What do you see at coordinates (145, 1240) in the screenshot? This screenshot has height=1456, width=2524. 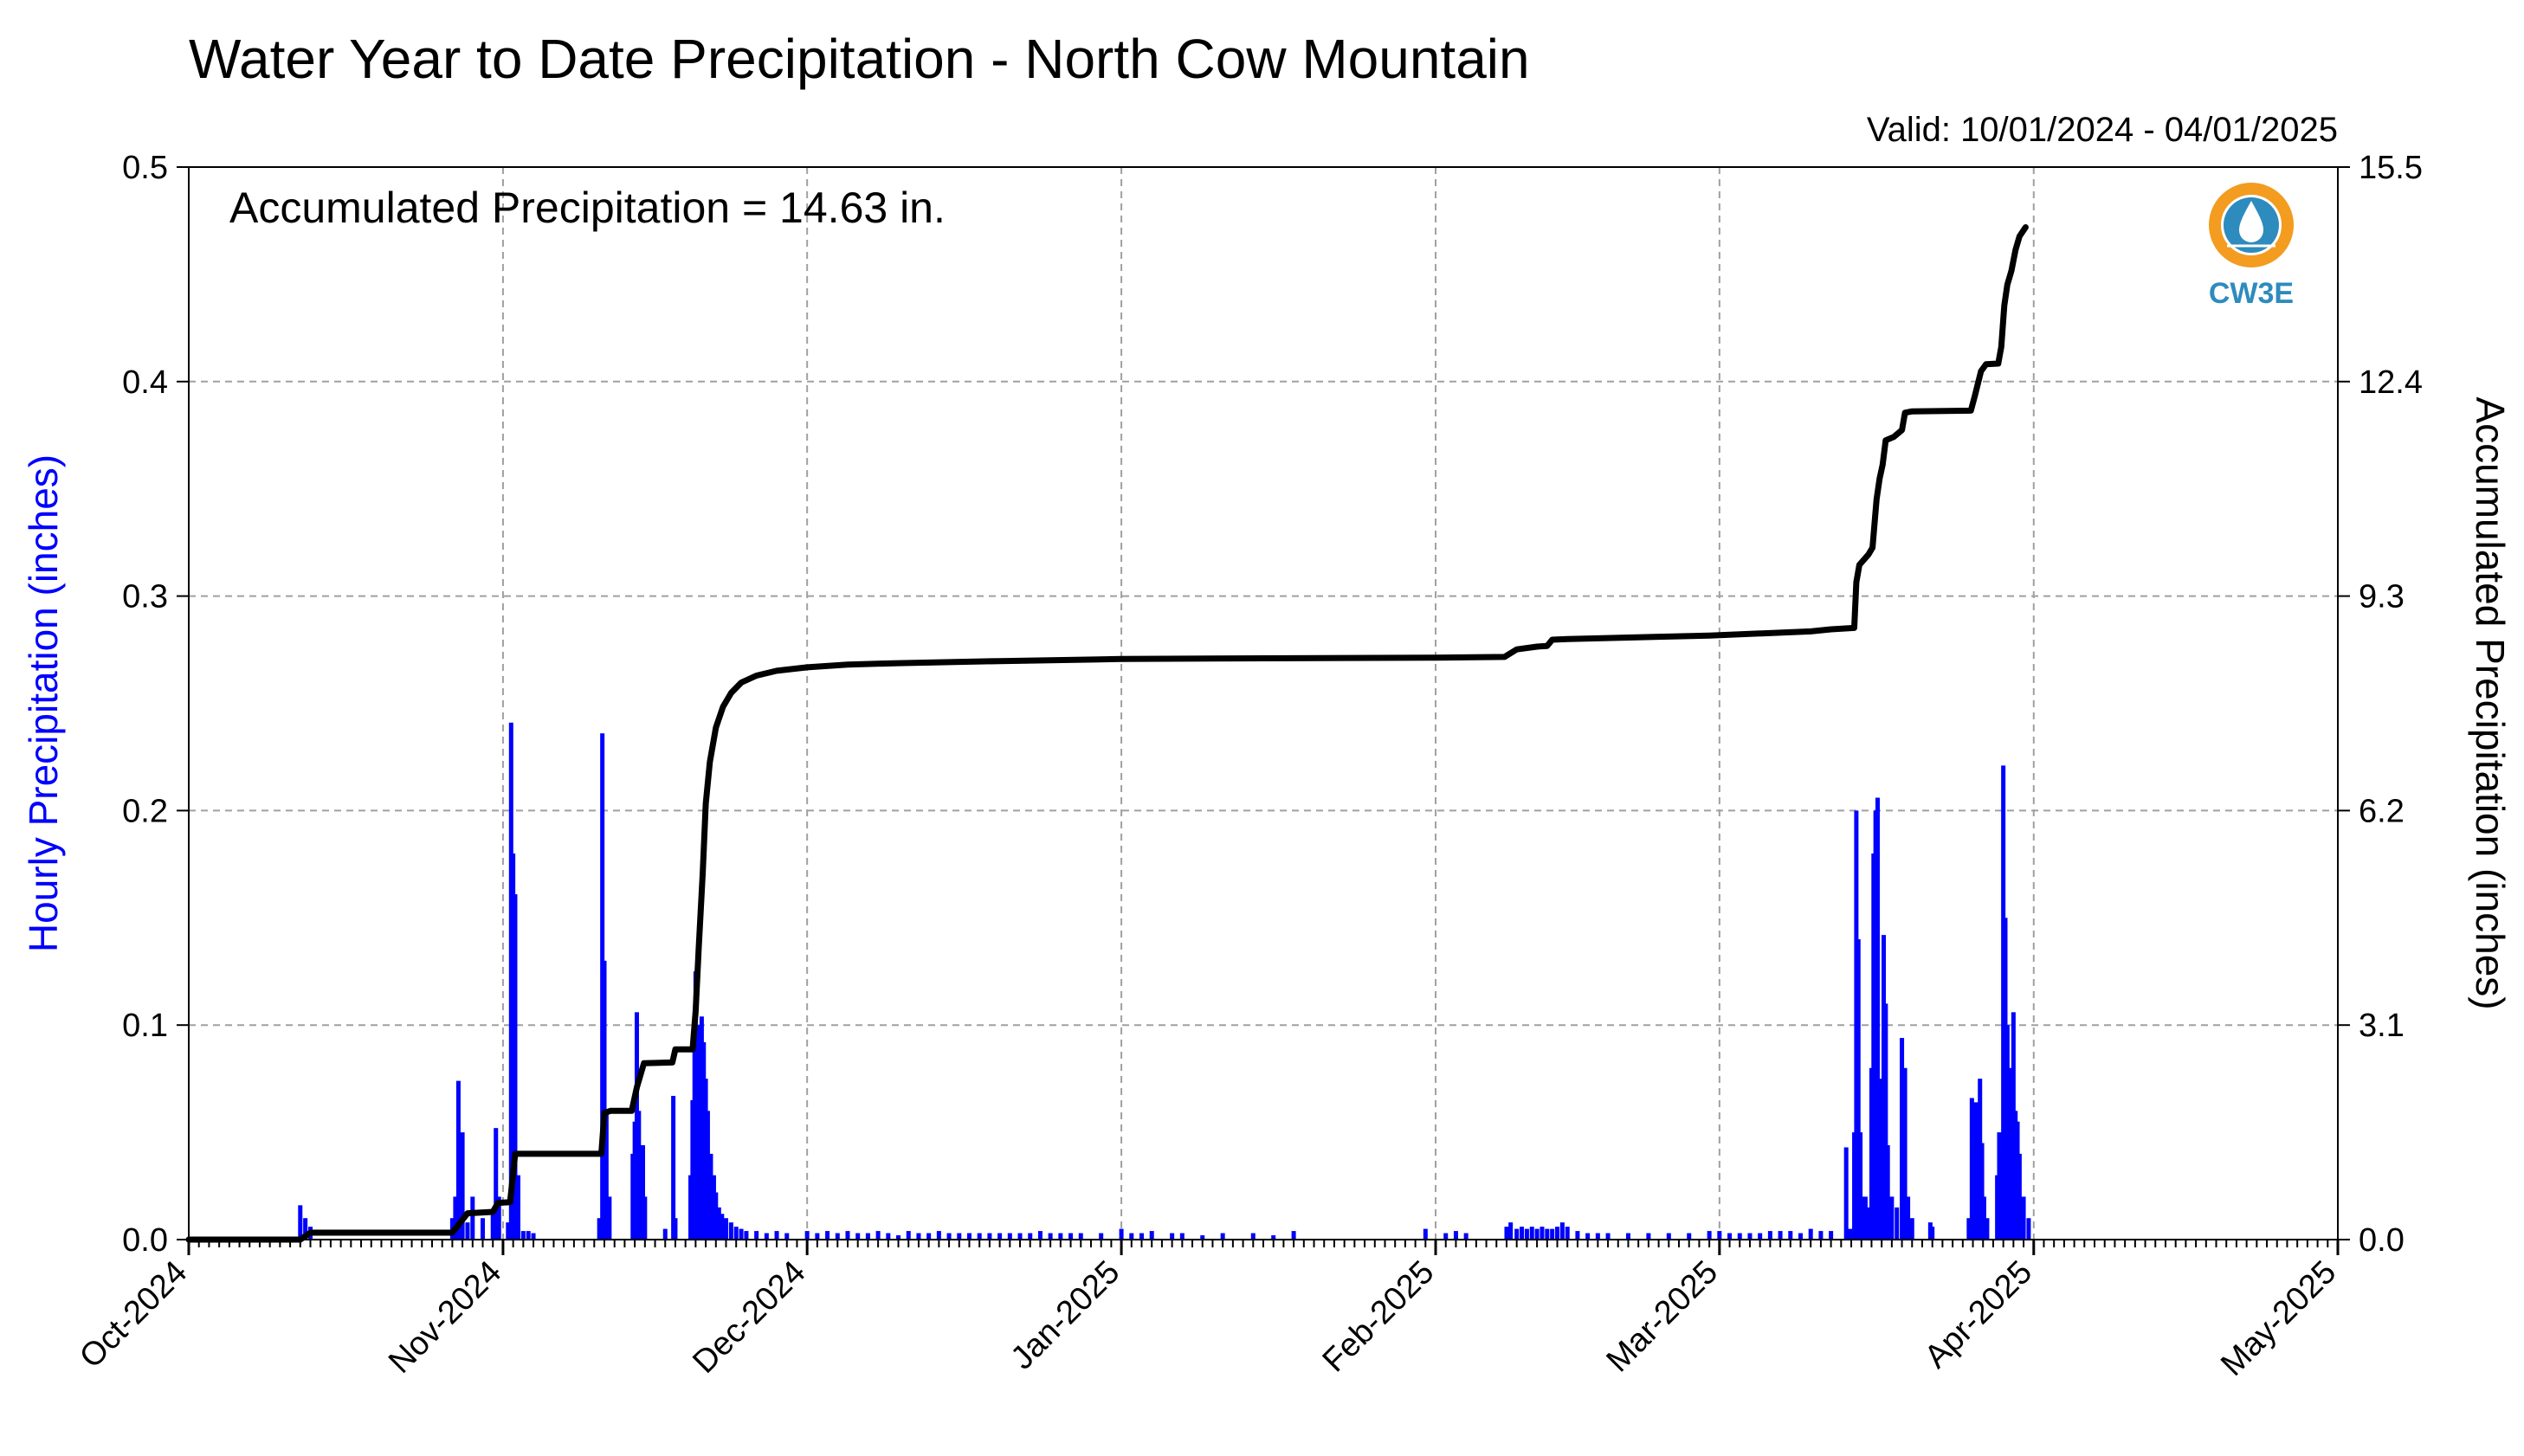 I see `y-left-tick-label: 0.0` at bounding box center [145, 1240].